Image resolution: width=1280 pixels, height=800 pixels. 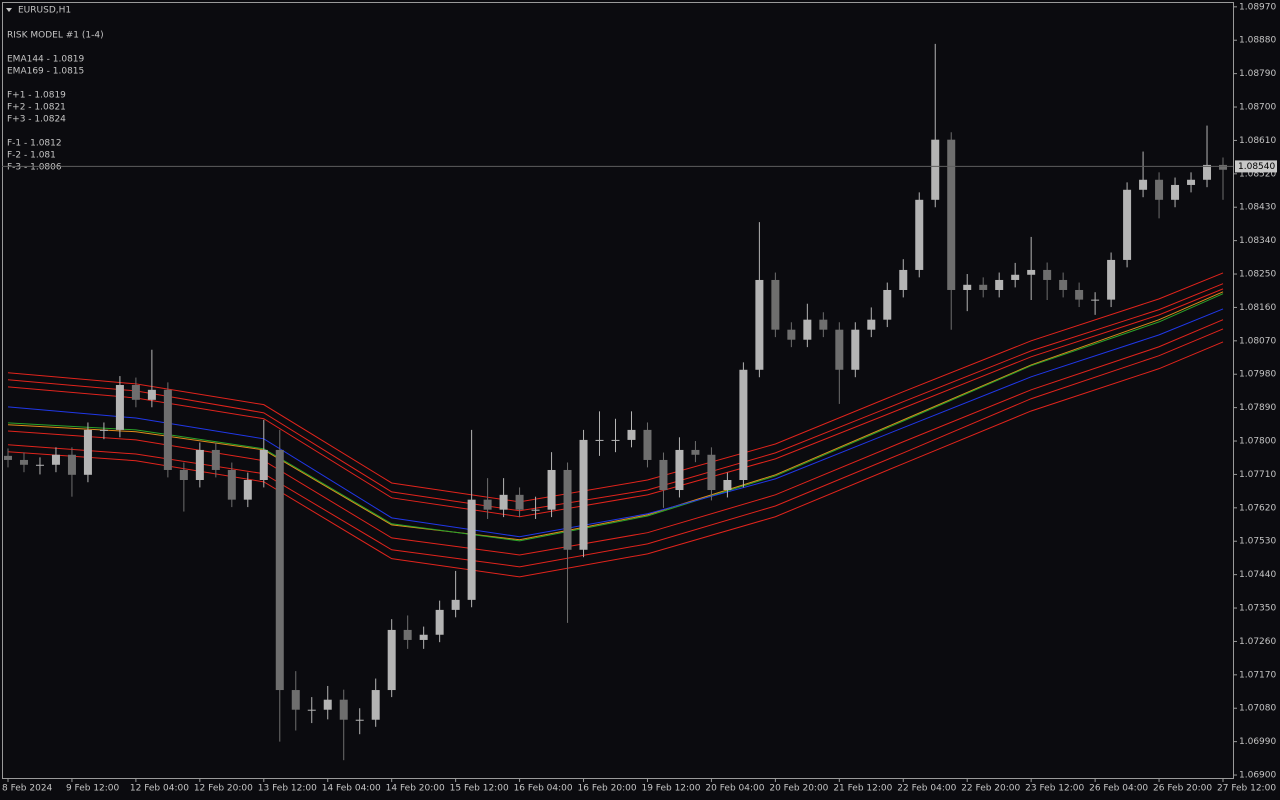 I want to click on x-tick-label: 14 Feb 20:00, so click(x=415, y=789).